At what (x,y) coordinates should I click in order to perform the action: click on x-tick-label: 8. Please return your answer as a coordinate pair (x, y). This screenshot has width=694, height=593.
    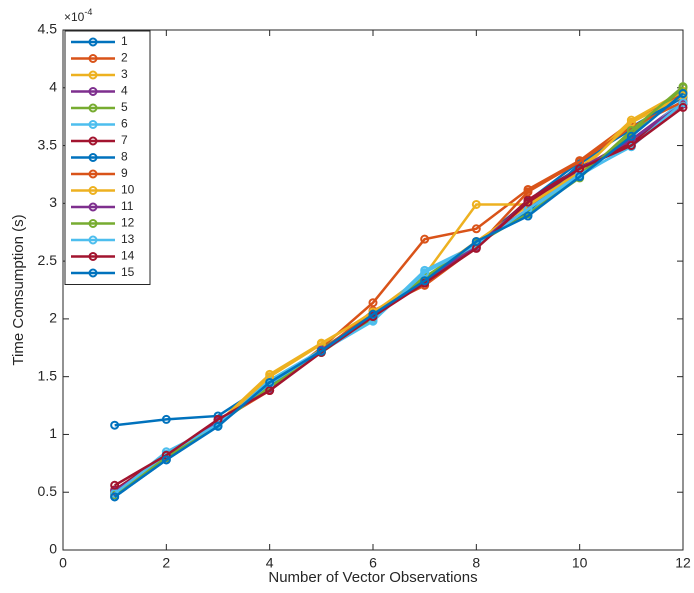
    Looking at the image, I should click on (476, 563).